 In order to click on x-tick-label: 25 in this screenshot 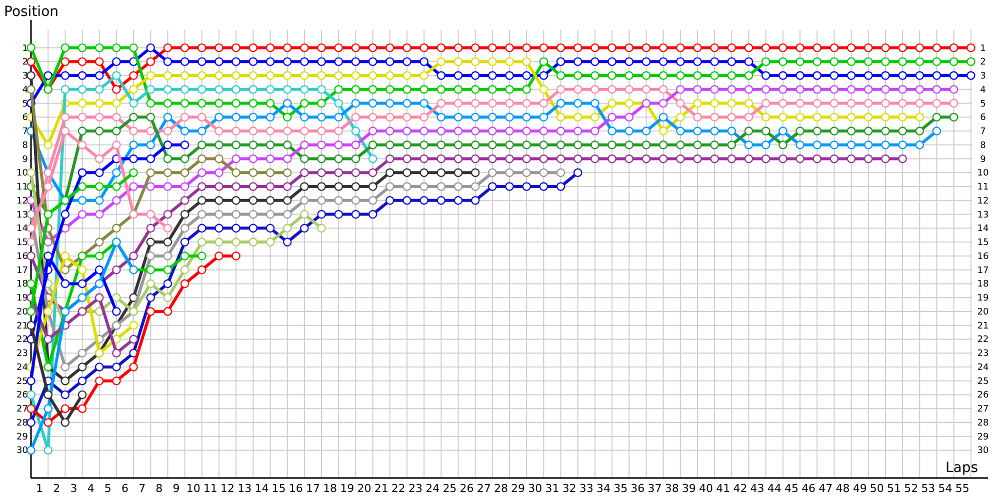, I will do `click(449, 488)`.